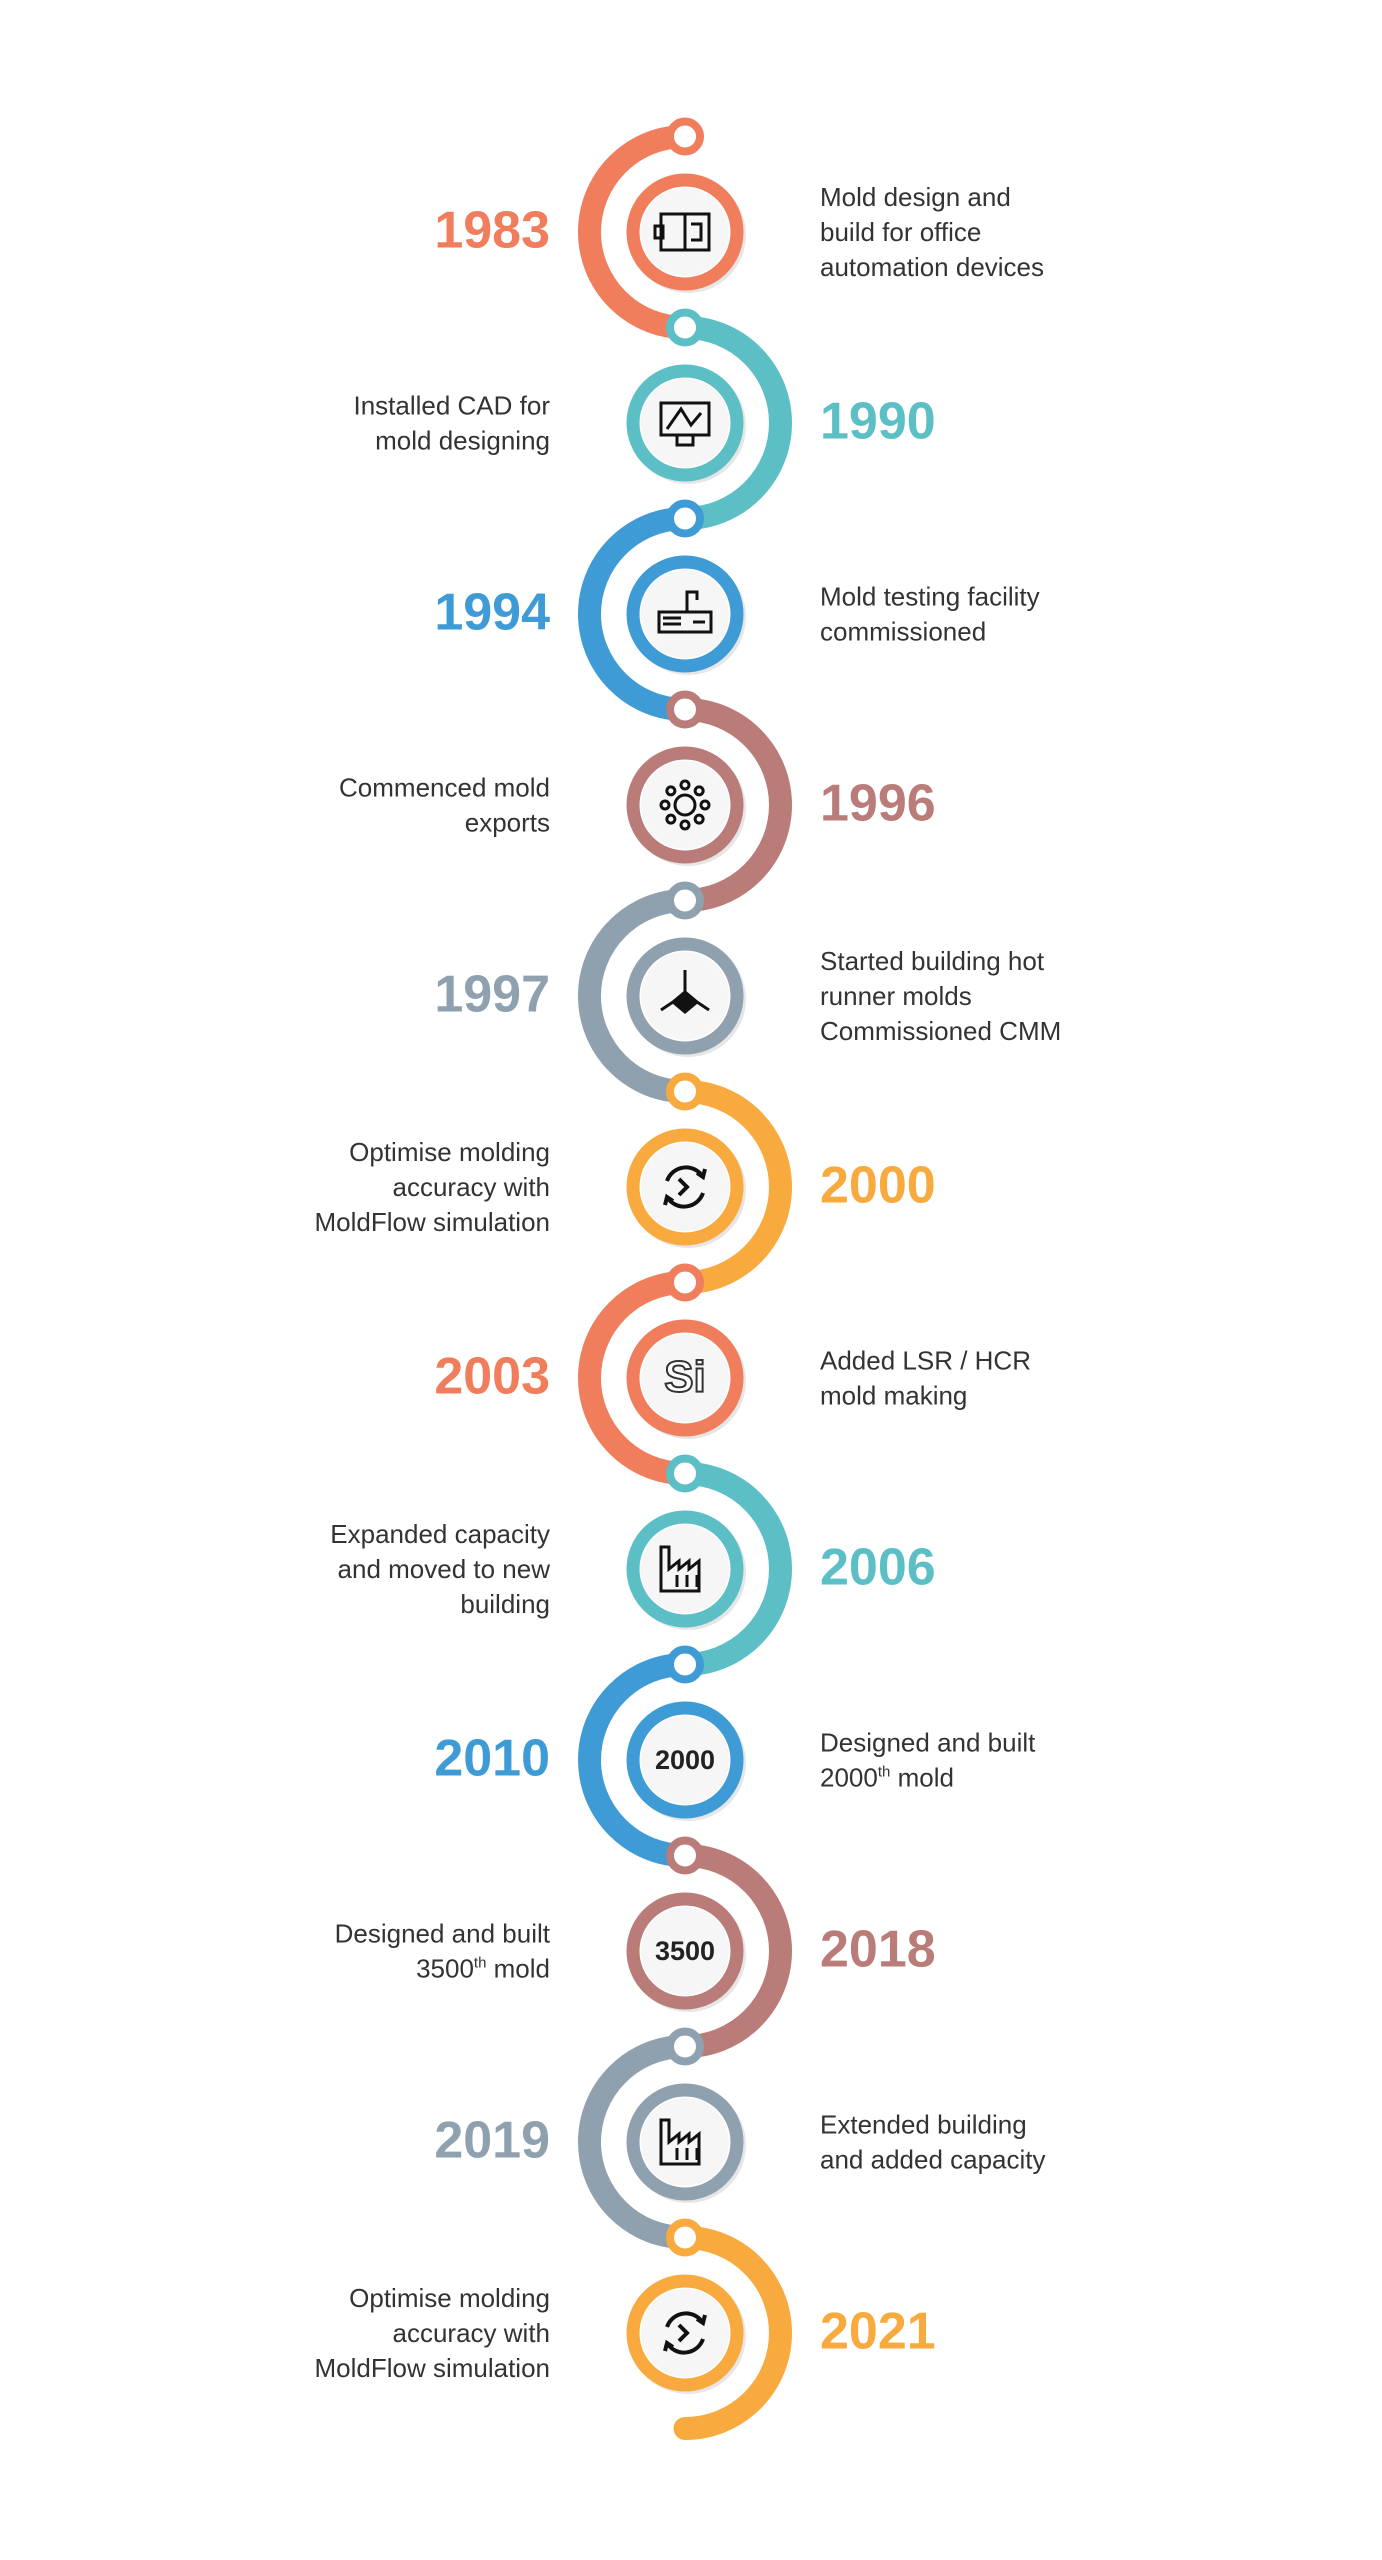 This screenshot has height=2560, width=1382. What do you see at coordinates (492, 1377) in the screenshot?
I see `year: 2003` at bounding box center [492, 1377].